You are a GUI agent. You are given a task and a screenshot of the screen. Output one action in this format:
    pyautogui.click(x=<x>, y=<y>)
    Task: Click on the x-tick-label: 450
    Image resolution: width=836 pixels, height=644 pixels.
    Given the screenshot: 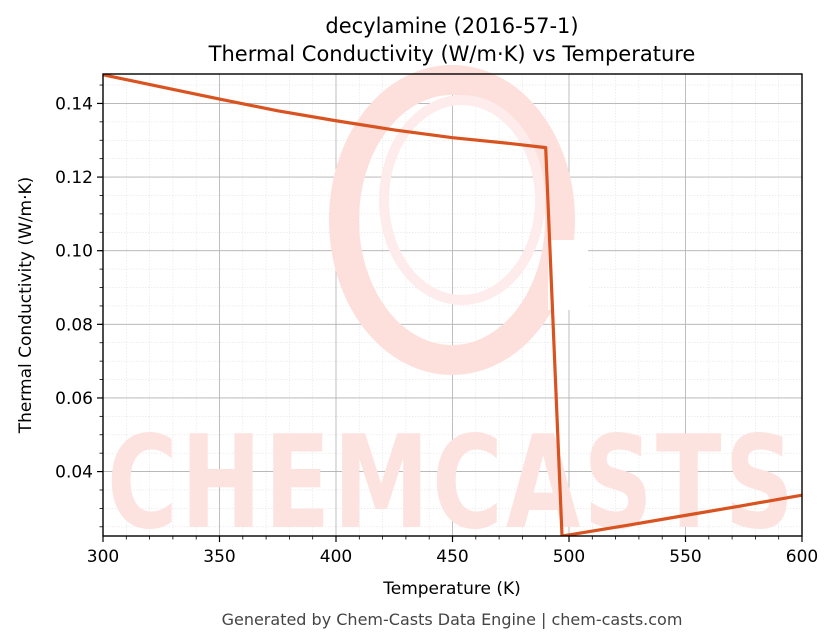 What is the action you would take?
    pyautogui.click(x=452, y=557)
    